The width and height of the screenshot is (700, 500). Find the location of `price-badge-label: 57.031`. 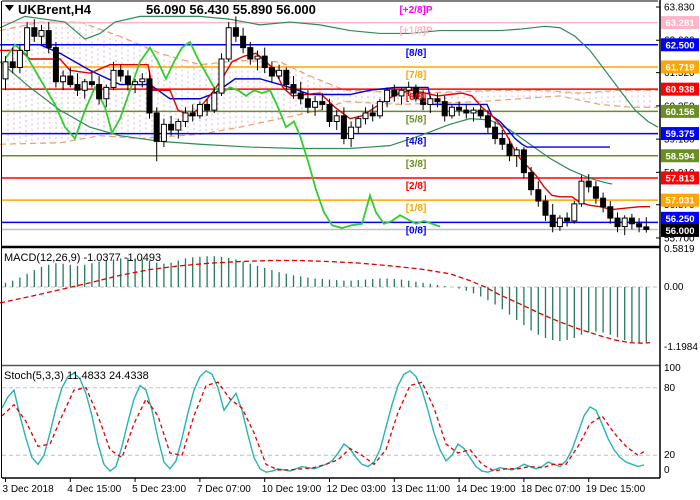

price-badge-label: 57.031 is located at coordinates (680, 201).